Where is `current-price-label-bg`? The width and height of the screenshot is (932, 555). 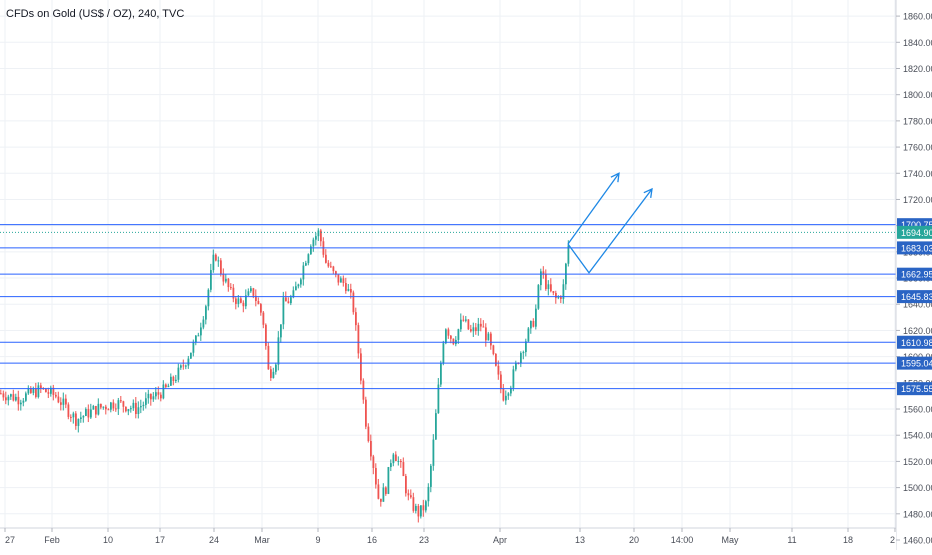 current-price-label-bg is located at coordinates (914, 232).